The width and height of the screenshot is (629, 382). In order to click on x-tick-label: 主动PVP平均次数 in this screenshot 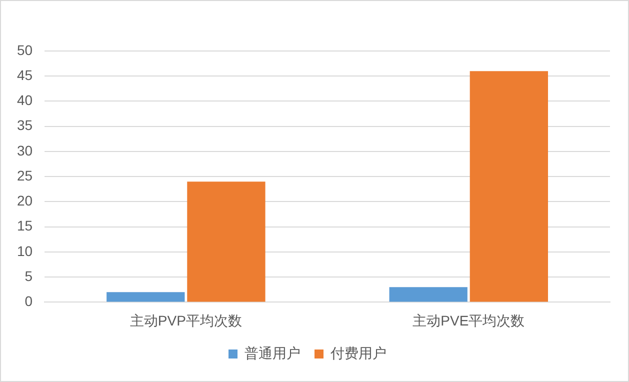, I will do `click(186, 320)`.